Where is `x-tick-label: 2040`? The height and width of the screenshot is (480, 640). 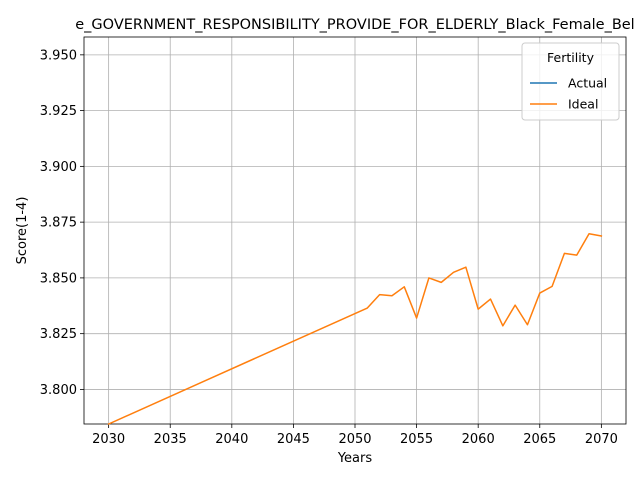
x-tick-label: 2040 is located at coordinates (231, 439).